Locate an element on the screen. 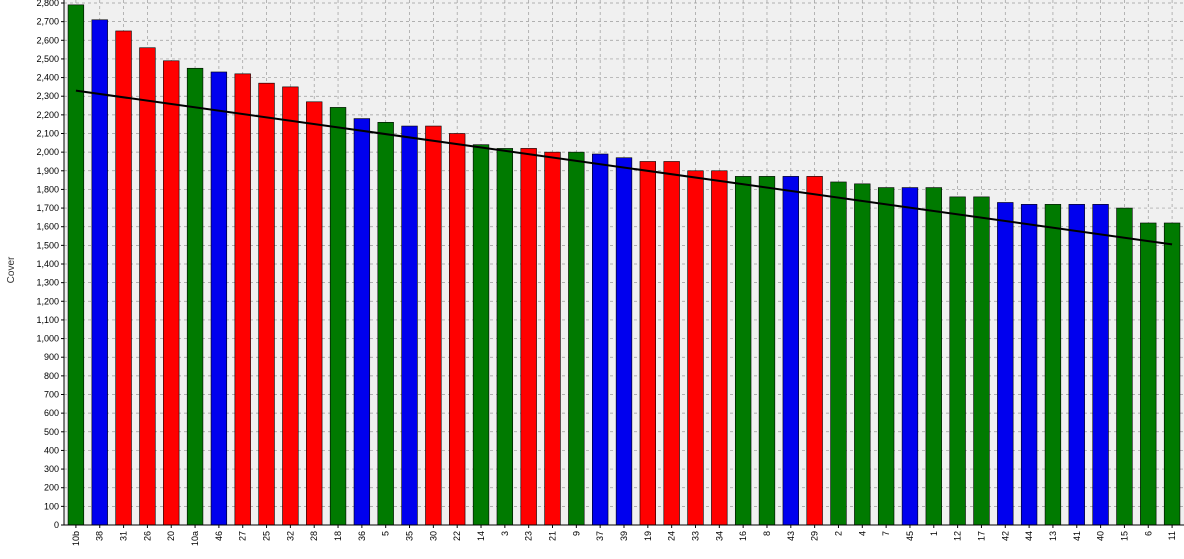  x-tick-label: 4 is located at coordinates (862, 533).